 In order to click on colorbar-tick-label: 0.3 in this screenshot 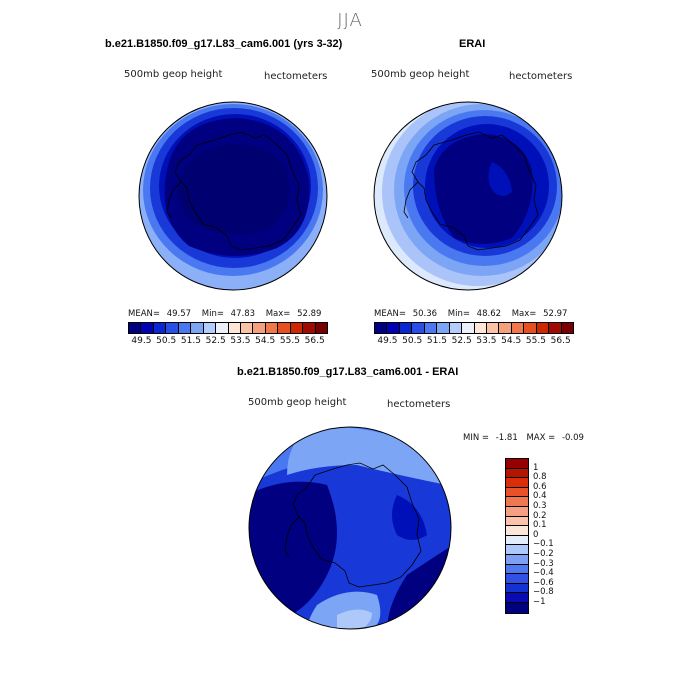, I will do `click(540, 506)`.